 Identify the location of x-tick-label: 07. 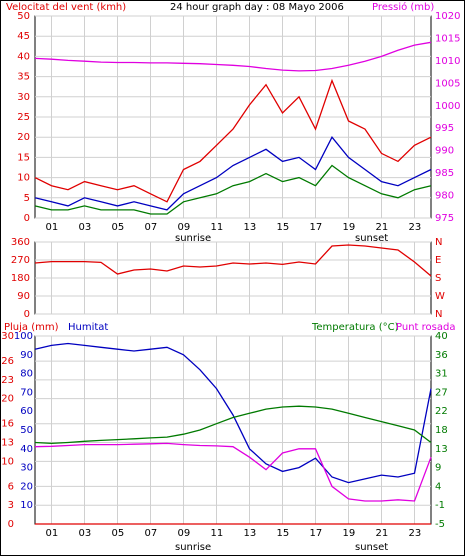
(151, 227).